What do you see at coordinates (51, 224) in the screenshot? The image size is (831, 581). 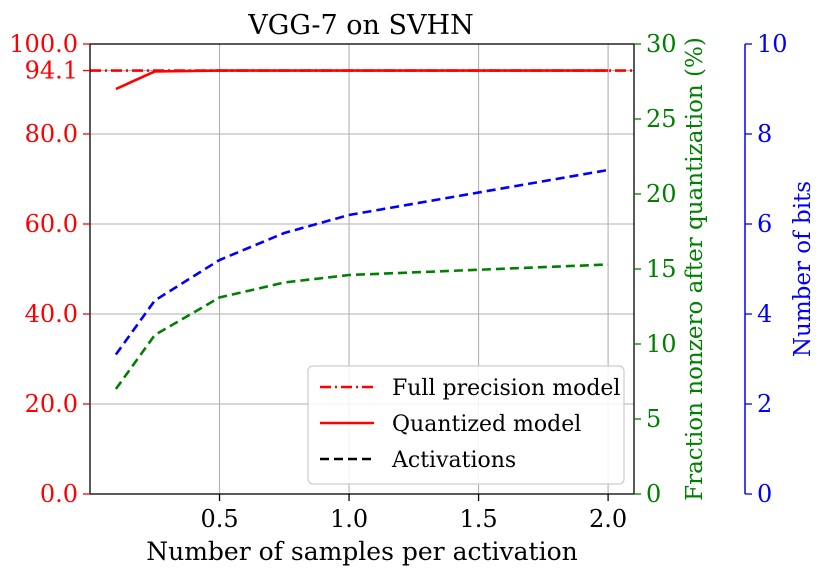 I see `left-y-tick-label: 60.0` at bounding box center [51, 224].